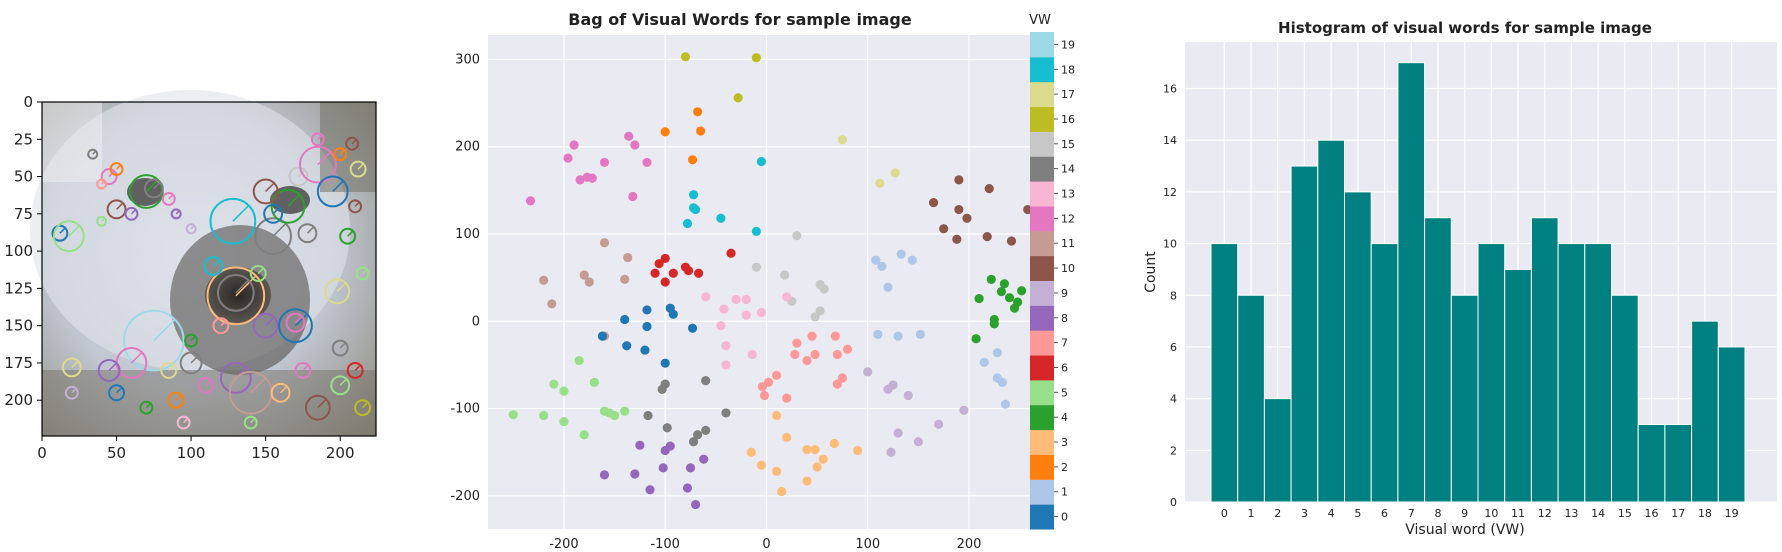  Describe the element at coordinates (1491, 513) in the screenshot. I see `histogram-x-tick-label: 10` at that location.